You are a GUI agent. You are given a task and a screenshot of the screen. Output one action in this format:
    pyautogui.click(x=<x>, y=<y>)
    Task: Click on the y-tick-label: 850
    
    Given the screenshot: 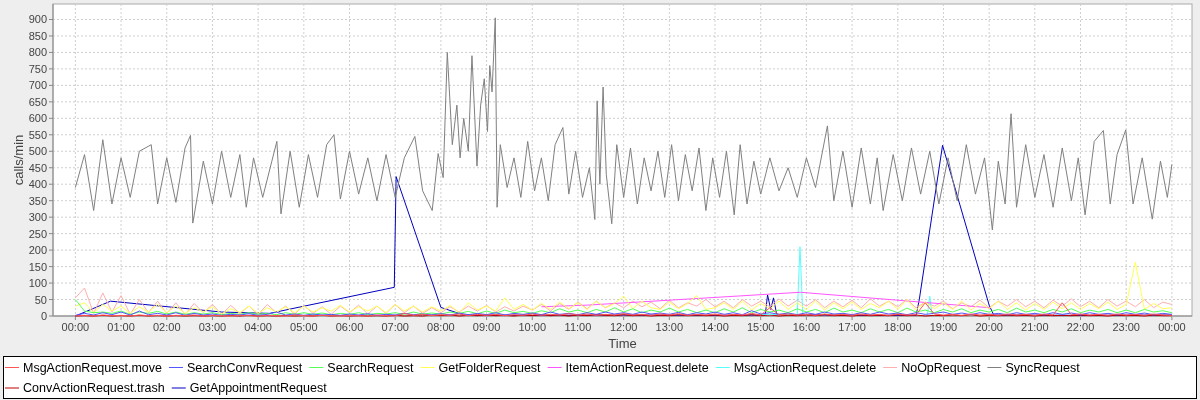 What is the action you would take?
    pyautogui.click(x=37, y=35)
    